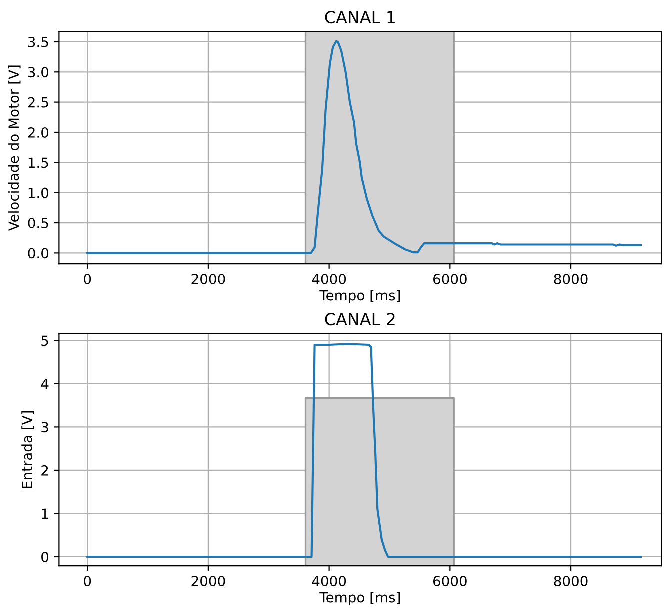  Describe the element at coordinates (360, 17) in the screenshot. I see `chart-title: CANAL 1` at that location.